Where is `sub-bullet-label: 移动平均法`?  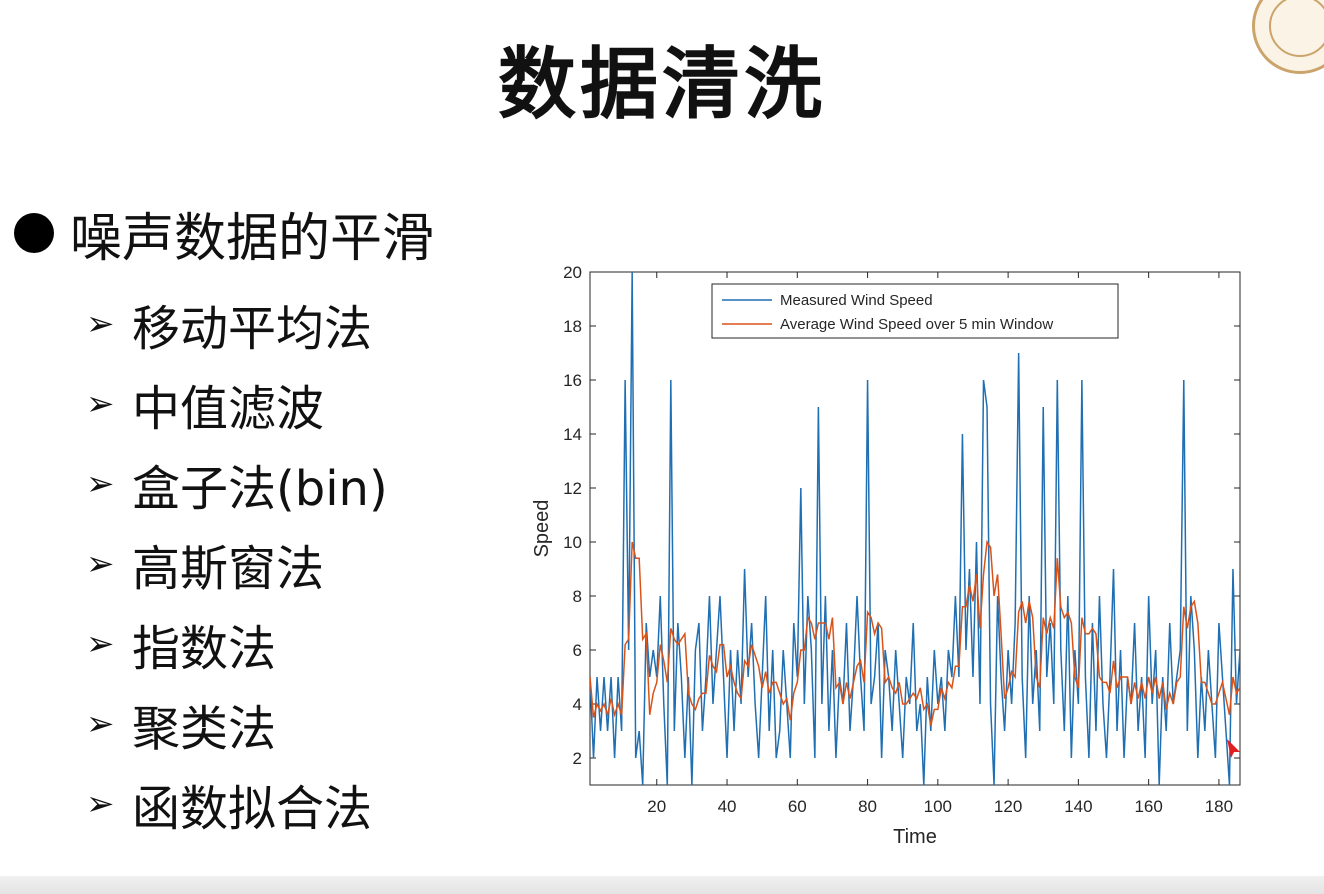
sub-bullet-label: 移动平均法 is located at coordinates (252, 329).